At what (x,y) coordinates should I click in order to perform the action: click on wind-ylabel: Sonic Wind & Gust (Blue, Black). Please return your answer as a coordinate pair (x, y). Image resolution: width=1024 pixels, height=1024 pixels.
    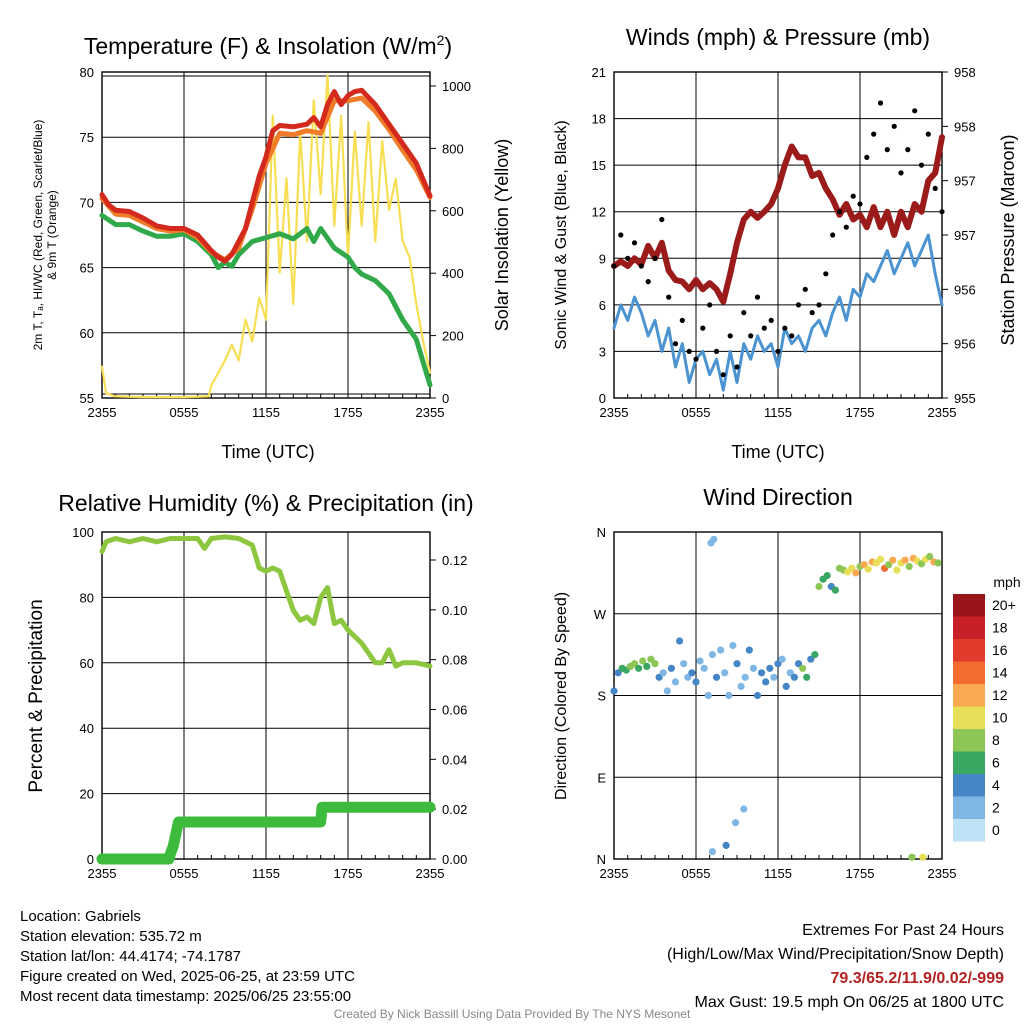
    Looking at the image, I should click on (561, 234).